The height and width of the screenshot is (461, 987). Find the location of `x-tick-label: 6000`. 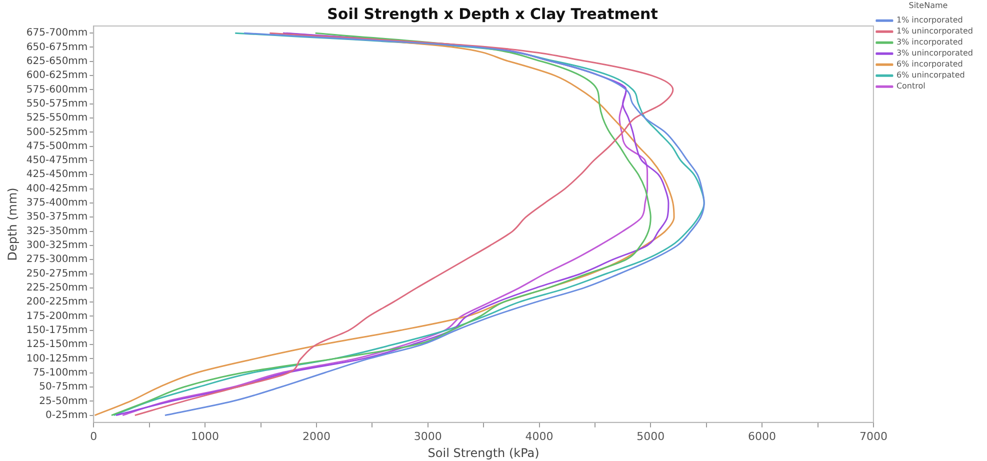

x-tick-label: 6000 is located at coordinates (762, 436).